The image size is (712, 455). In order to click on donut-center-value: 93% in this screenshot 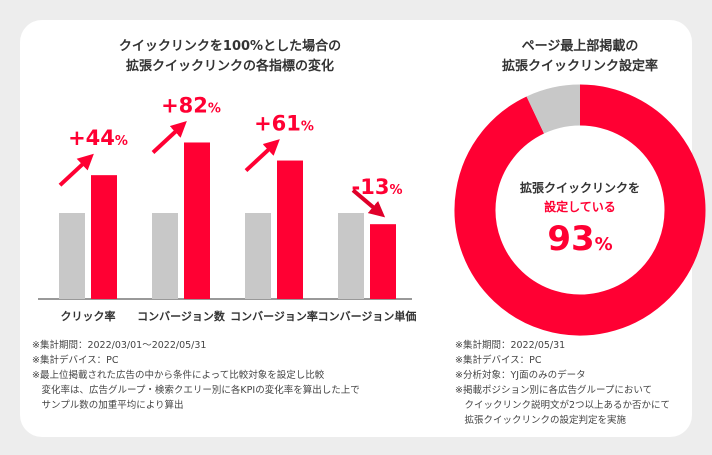, I will do `click(579, 239)`.